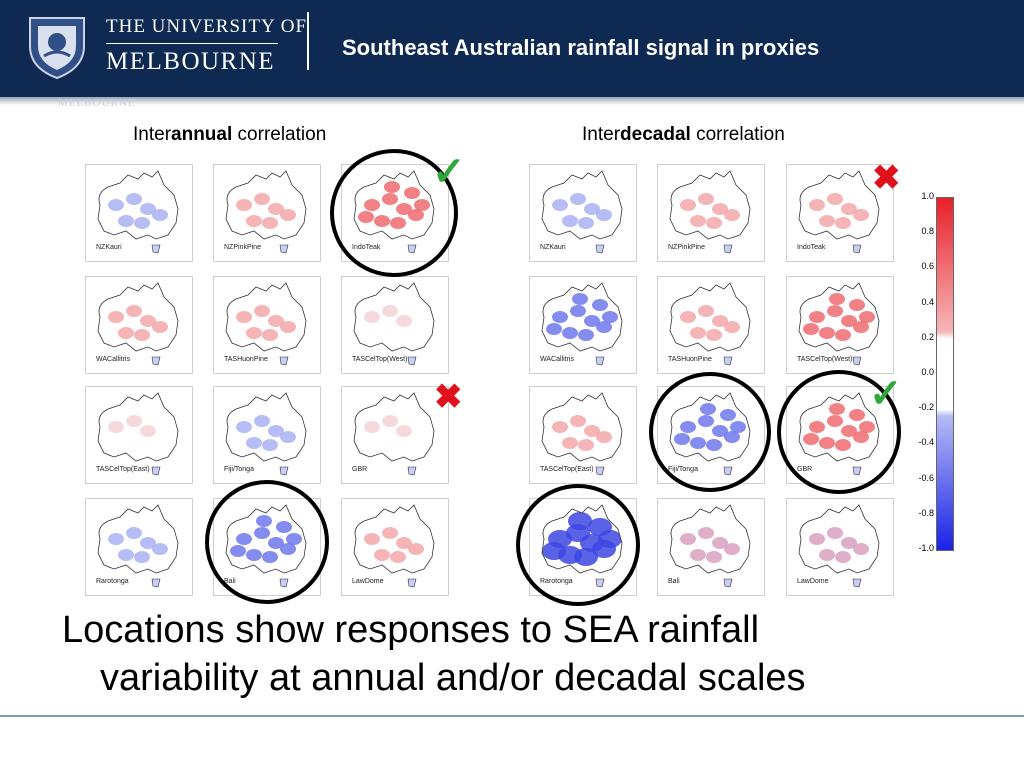 This screenshot has height=768, width=1024. Describe the element at coordinates (411, 630) in the screenshot. I see `summary-line-1: Locations show responses to SEA rainfall` at that location.